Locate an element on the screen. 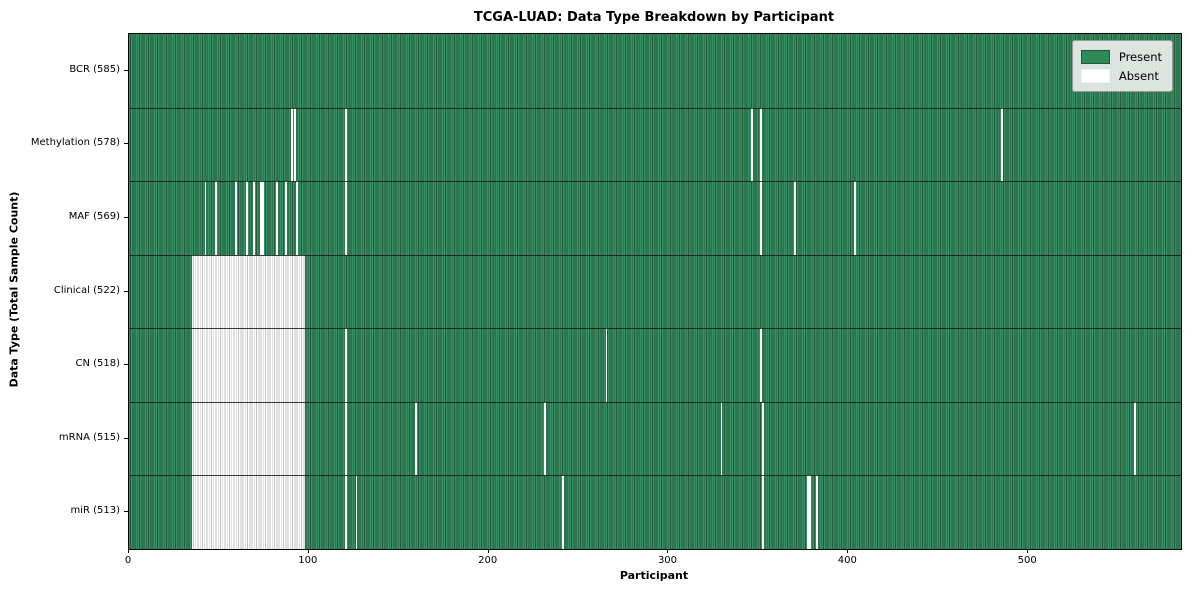 Image resolution: width=1200 pixels, height=600 pixels. y-tick-label: Methylation (578) is located at coordinates (75, 143).